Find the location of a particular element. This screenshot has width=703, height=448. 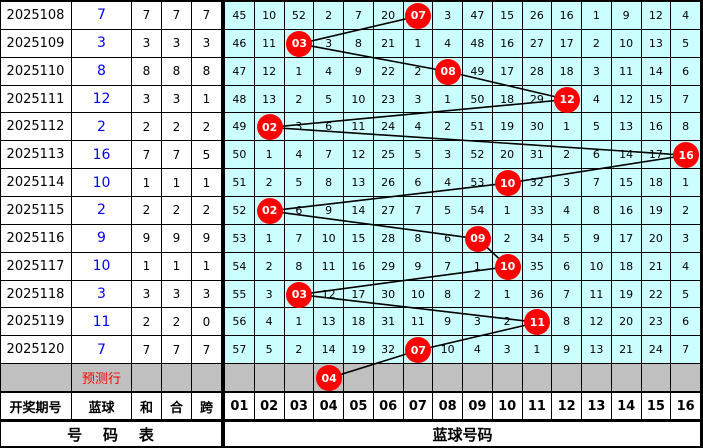

row-period: 2025118 is located at coordinates (36, 294).